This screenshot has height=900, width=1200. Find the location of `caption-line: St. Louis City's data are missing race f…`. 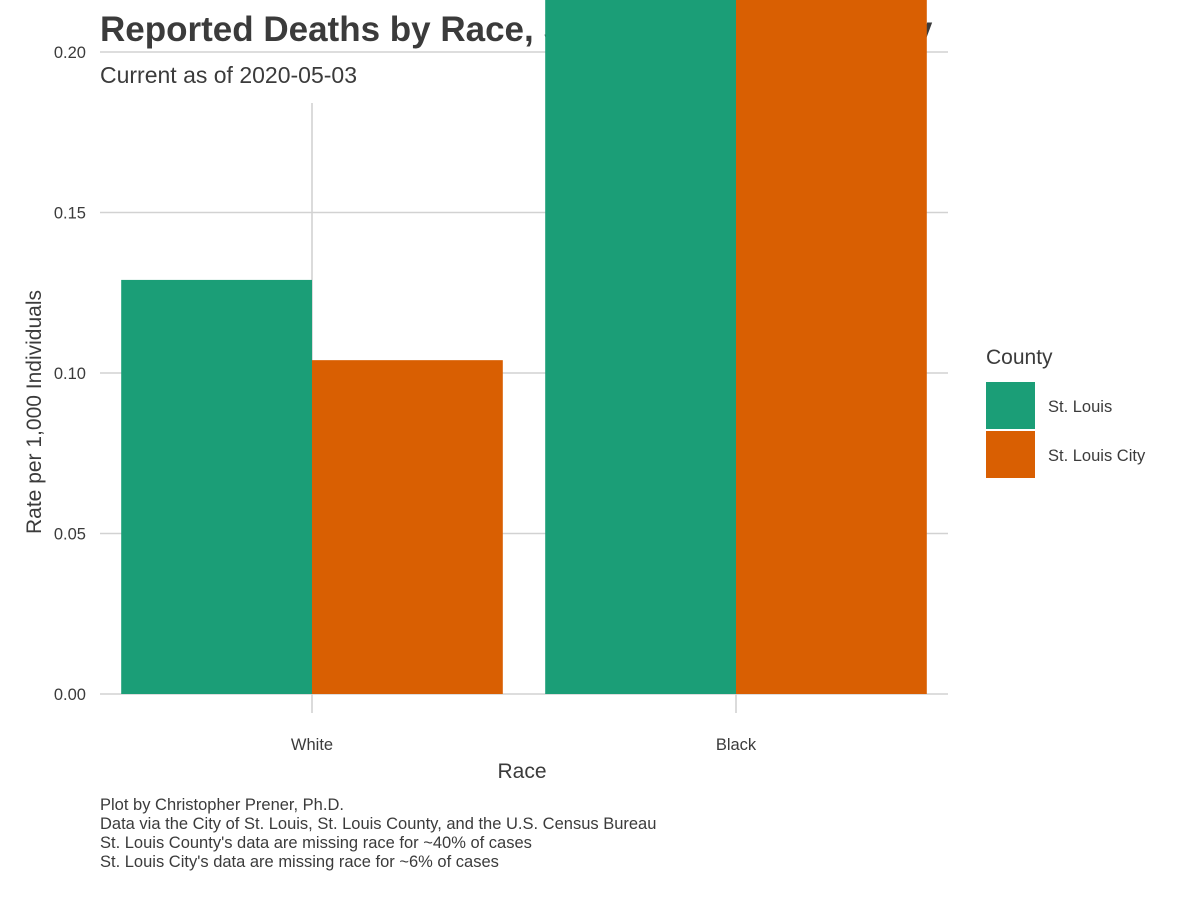

caption-line: St. Louis City's data are missing race f… is located at coordinates (299, 862).